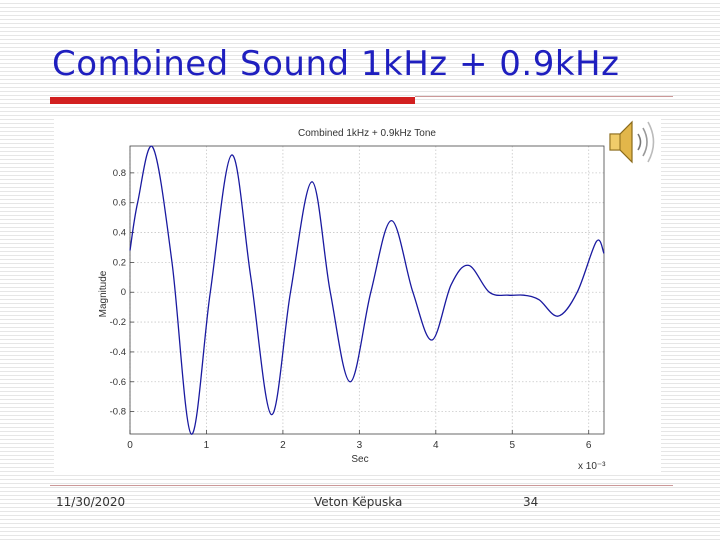  I want to click on x-axis-multiplier: x 10⁻³, so click(592, 466).